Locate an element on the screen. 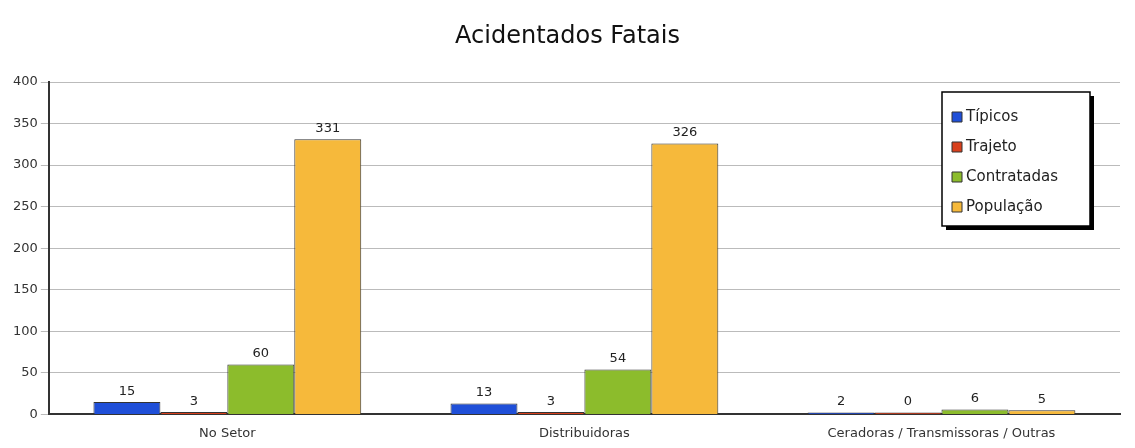 This screenshot has width=1135, height=448. legend-label: Típicos is located at coordinates (992, 115).